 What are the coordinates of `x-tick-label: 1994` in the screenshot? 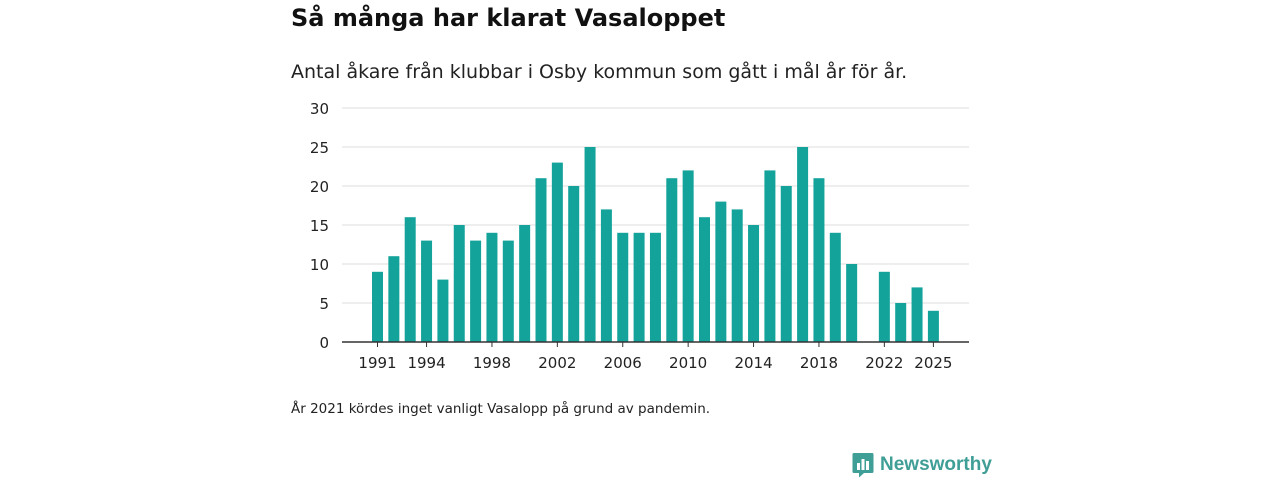 It's located at (426, 363).